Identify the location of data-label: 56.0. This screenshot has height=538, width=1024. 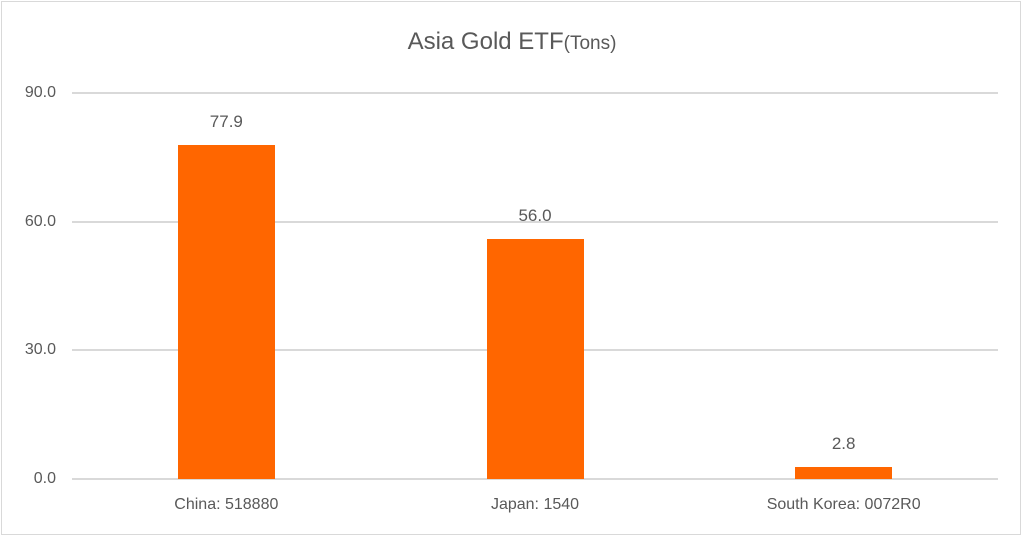
(535, 215).